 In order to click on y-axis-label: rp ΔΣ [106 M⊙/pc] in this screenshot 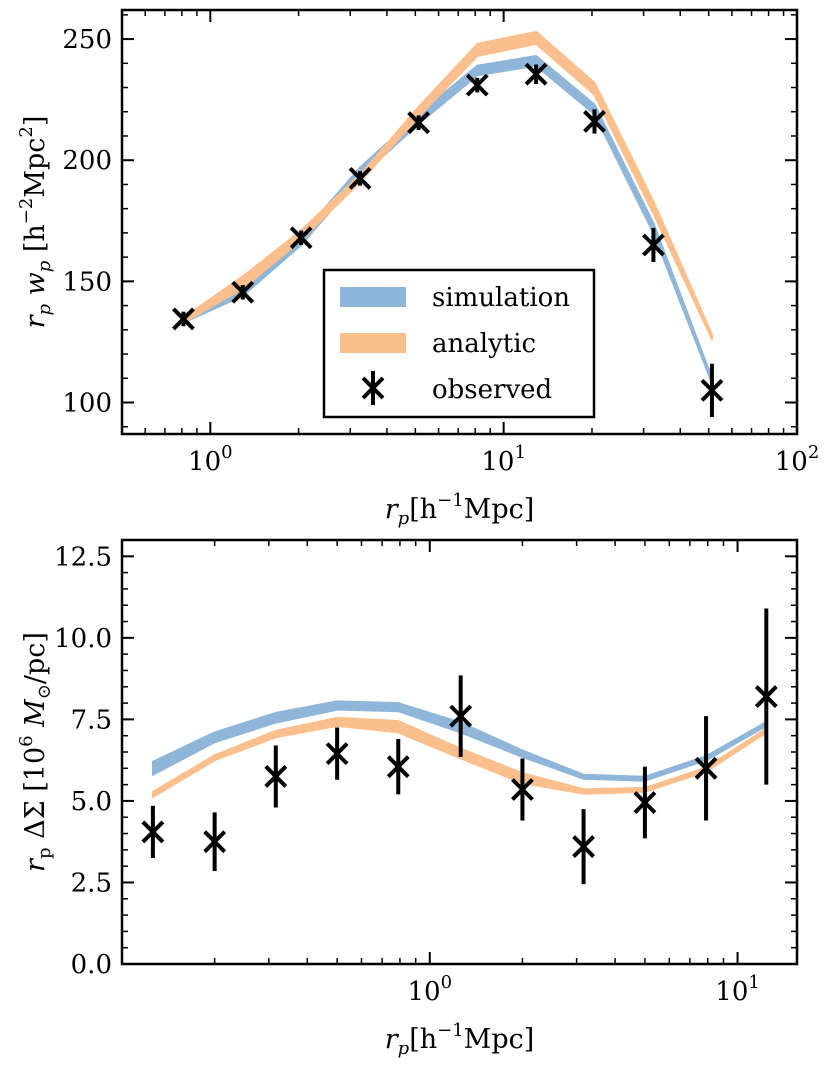, I will do `click(35, 752)`.